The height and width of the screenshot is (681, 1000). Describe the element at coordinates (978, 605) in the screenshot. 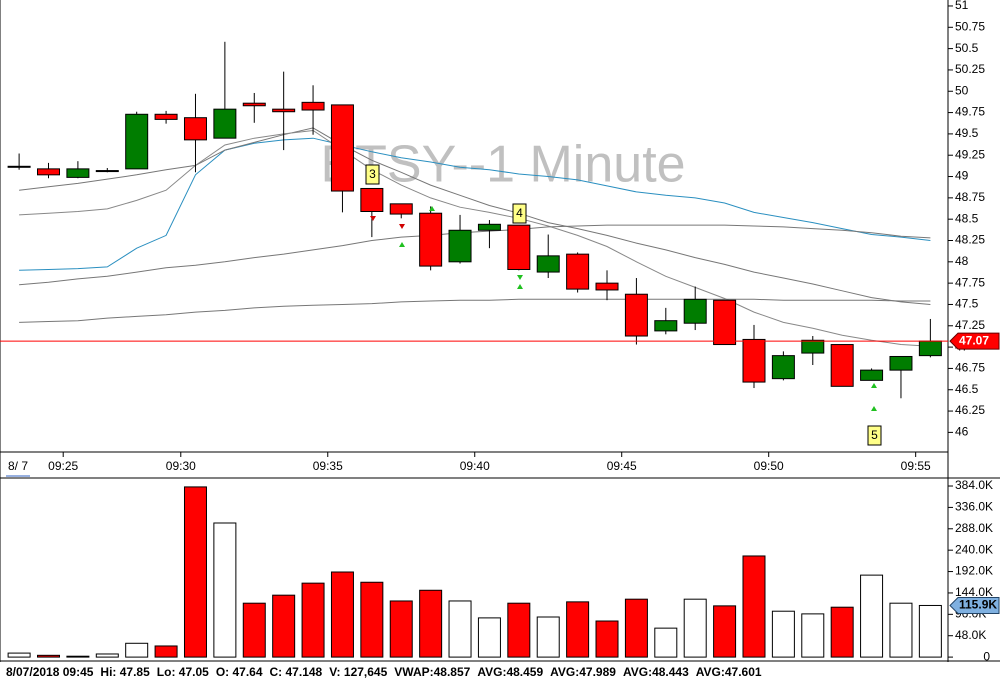

I see `volume-last-label: 115.9K` at that location.